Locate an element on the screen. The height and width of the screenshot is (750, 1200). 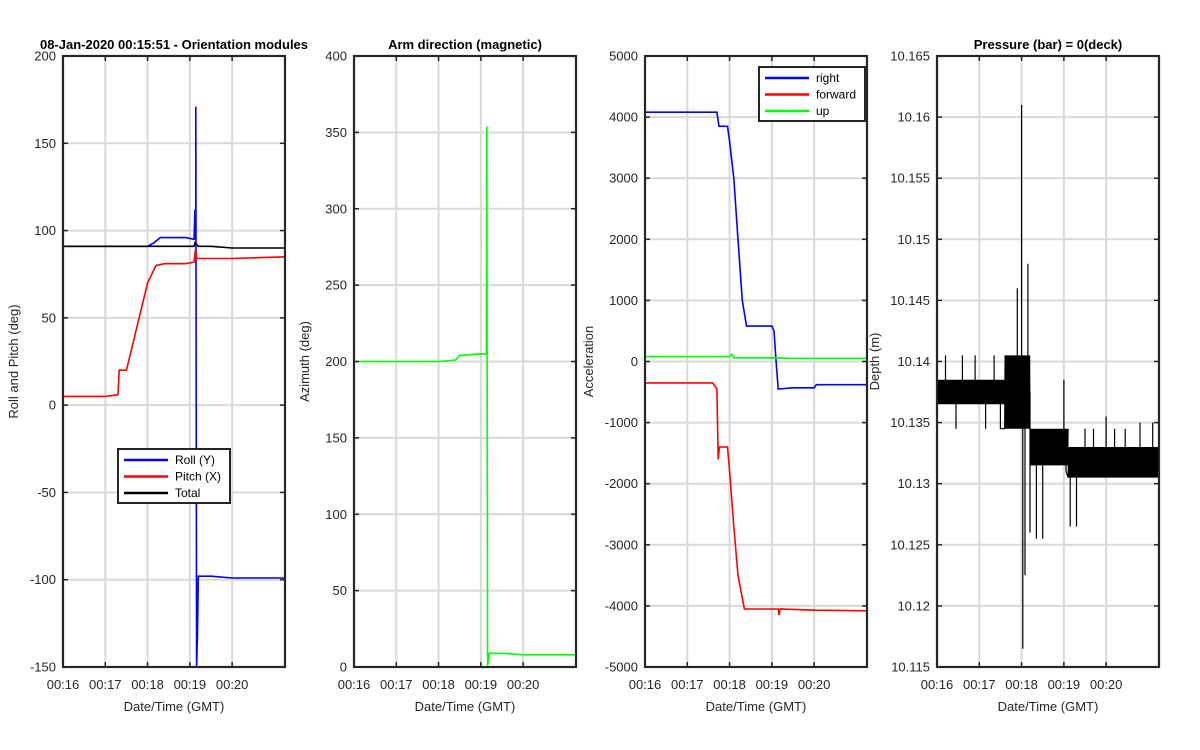
series-line-forward is located at coordinates (756, 499).